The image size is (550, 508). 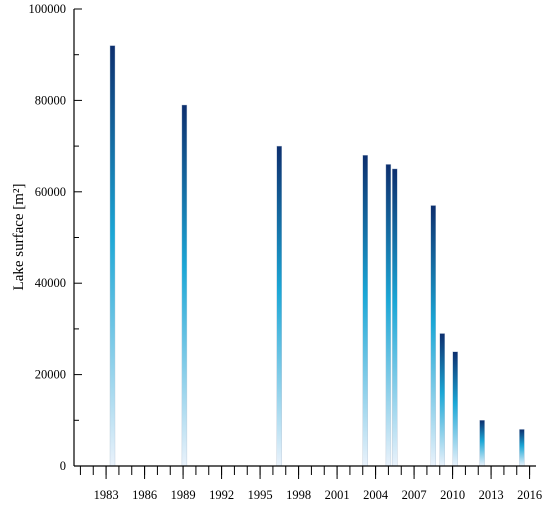 I want to click on x-tick-label-3: 1992, so click(x=221, y=495).